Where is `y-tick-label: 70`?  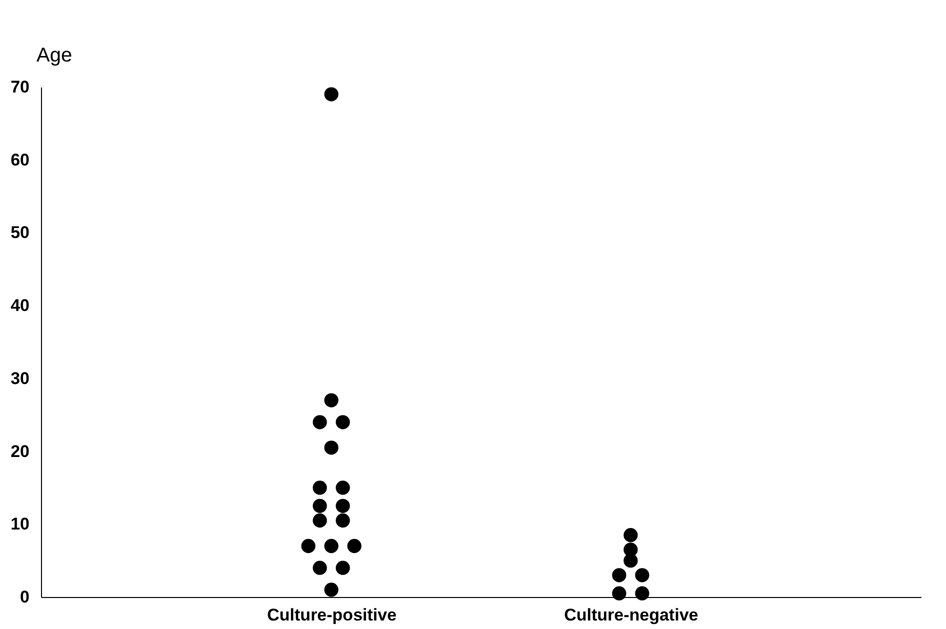 y-tick-label: 70 is located at coordinates (20, 87).